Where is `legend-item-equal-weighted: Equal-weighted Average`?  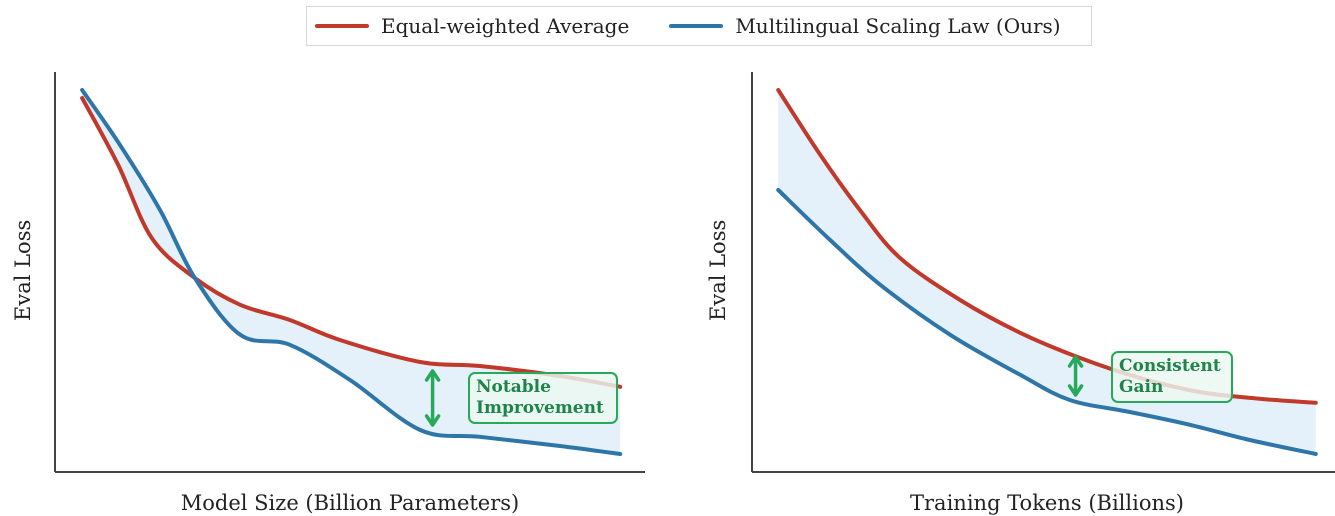
legend-item-equal-weighted: Equal-weighted Average is located at coordinates (472, 26).